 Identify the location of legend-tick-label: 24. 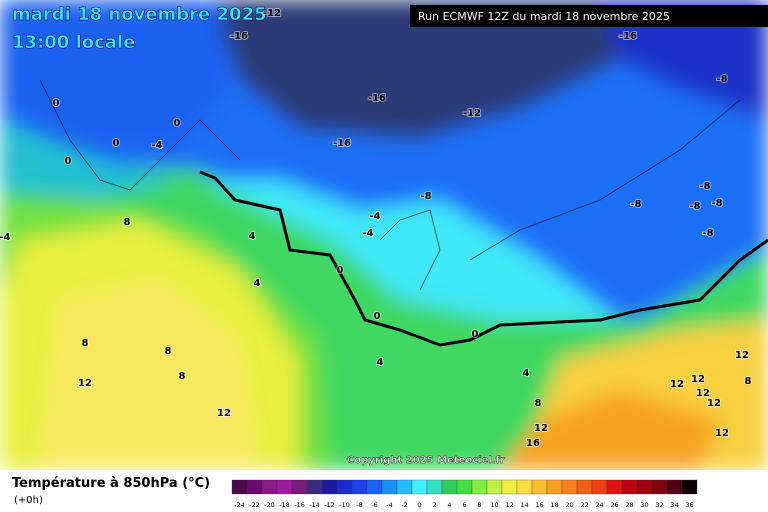
(599, 505).